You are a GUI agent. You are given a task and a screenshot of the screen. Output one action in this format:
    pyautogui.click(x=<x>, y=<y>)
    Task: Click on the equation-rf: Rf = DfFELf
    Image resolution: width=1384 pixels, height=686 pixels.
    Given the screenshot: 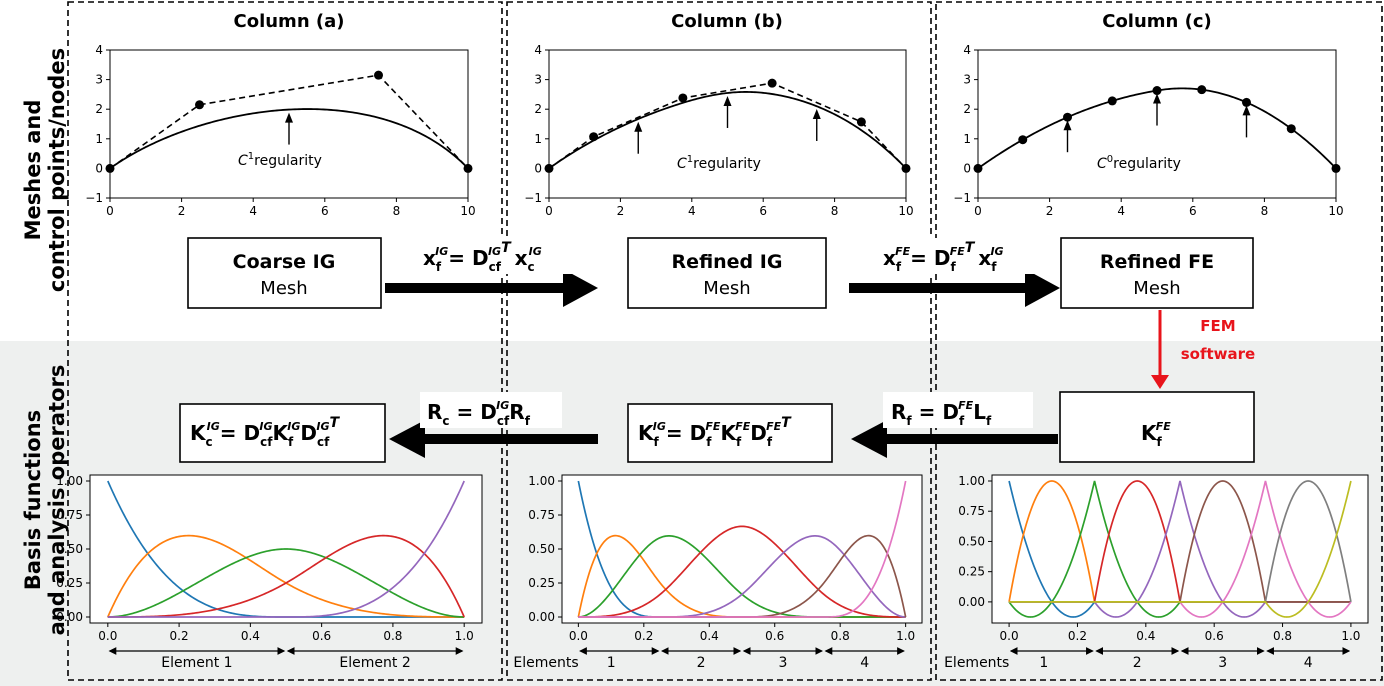 What is the action you would take?
    pyautogui.click(x=958, y=410)
    